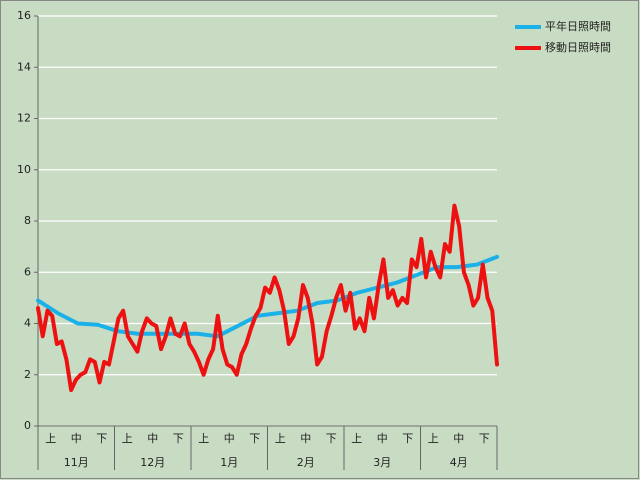 The width and height of the screenshot is (640, 480). Describe the element at coordinates (24, 118) in the screenshot. I see `y-tick-label: 12` at that location.